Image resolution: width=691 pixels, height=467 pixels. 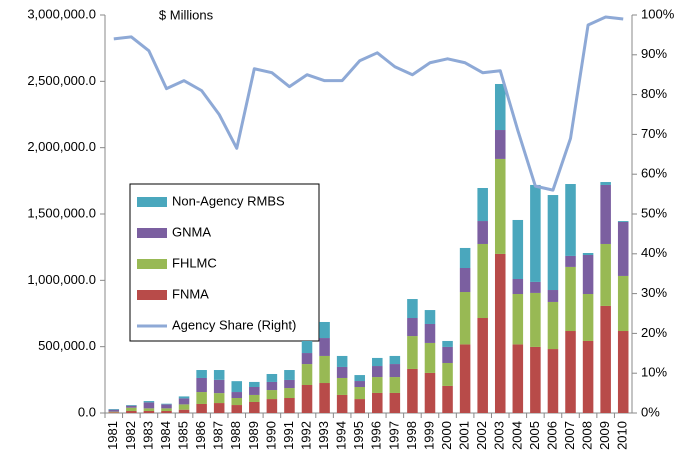 What do you see at coordinates (411, 435) in the screenshot?
I see `x-tick-label: 1998` at bounding box center [411, 435].